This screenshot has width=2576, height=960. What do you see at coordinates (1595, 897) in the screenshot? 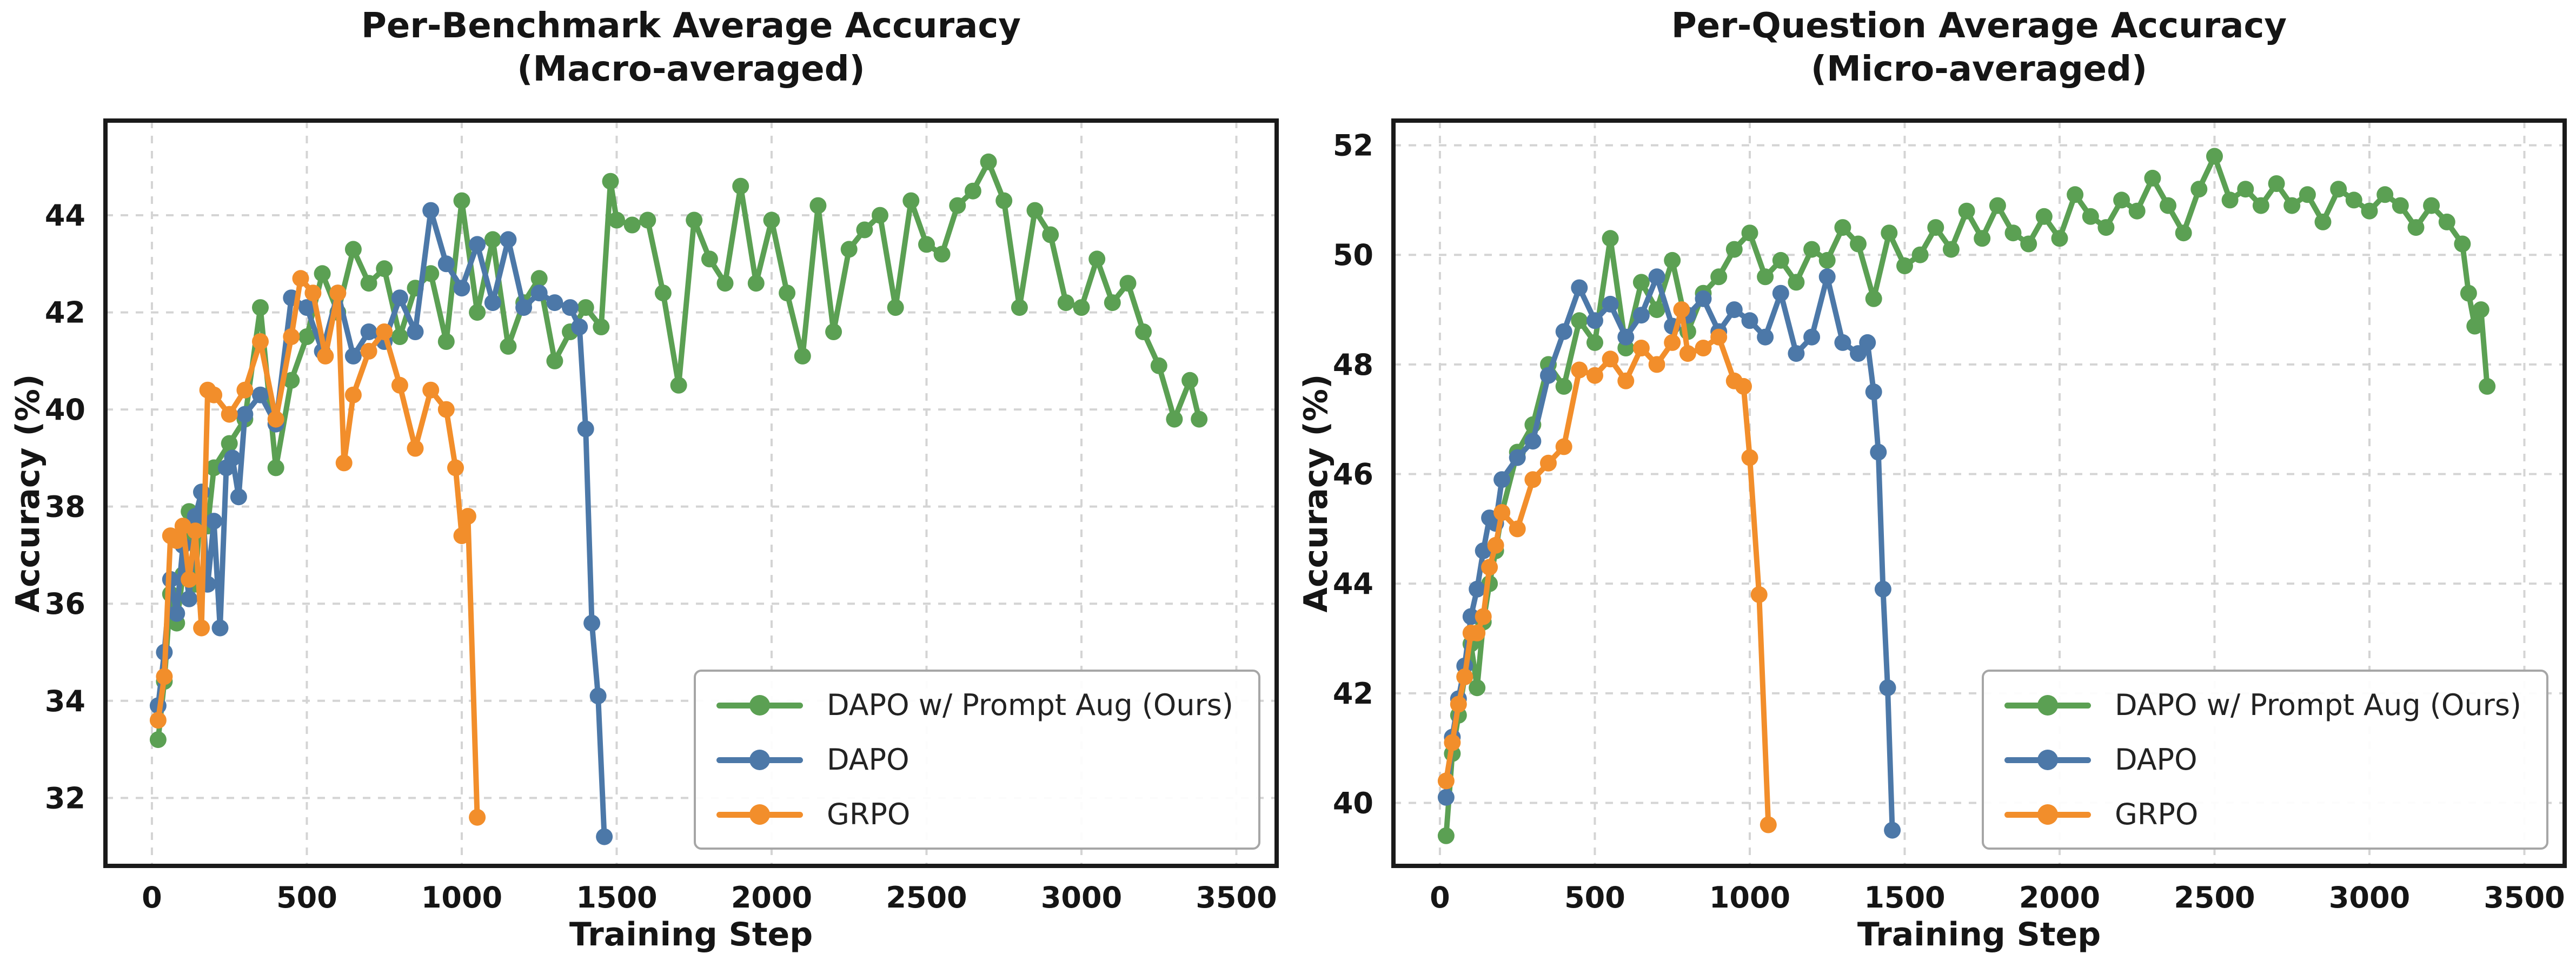
I see `x-tick-label: 500` at bounding box center [1595, 897].